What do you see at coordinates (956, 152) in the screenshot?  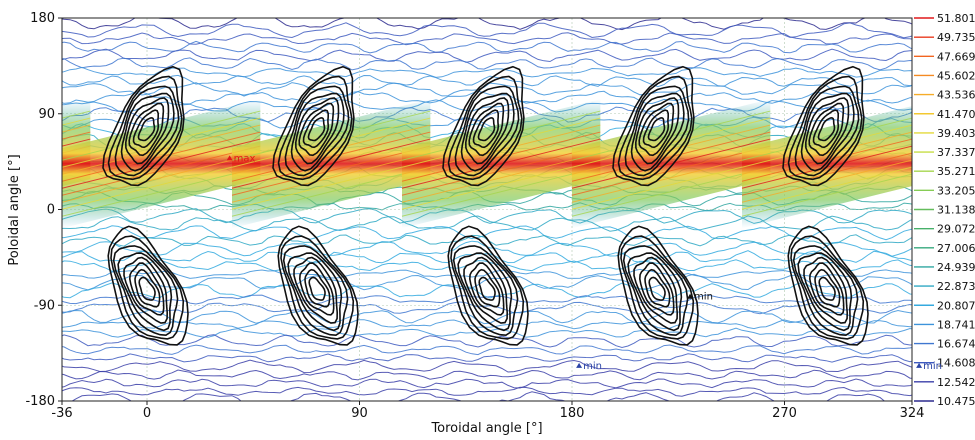 I see `colorbar-label: 37.337` at bounding box center [956, 152].